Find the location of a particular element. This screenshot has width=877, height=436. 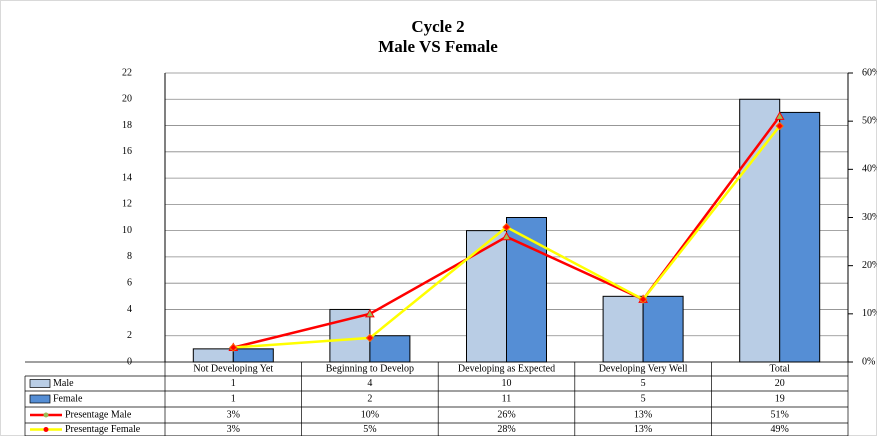

x-tick-label: Not Developing Yet is located at coordinates (233, 368).